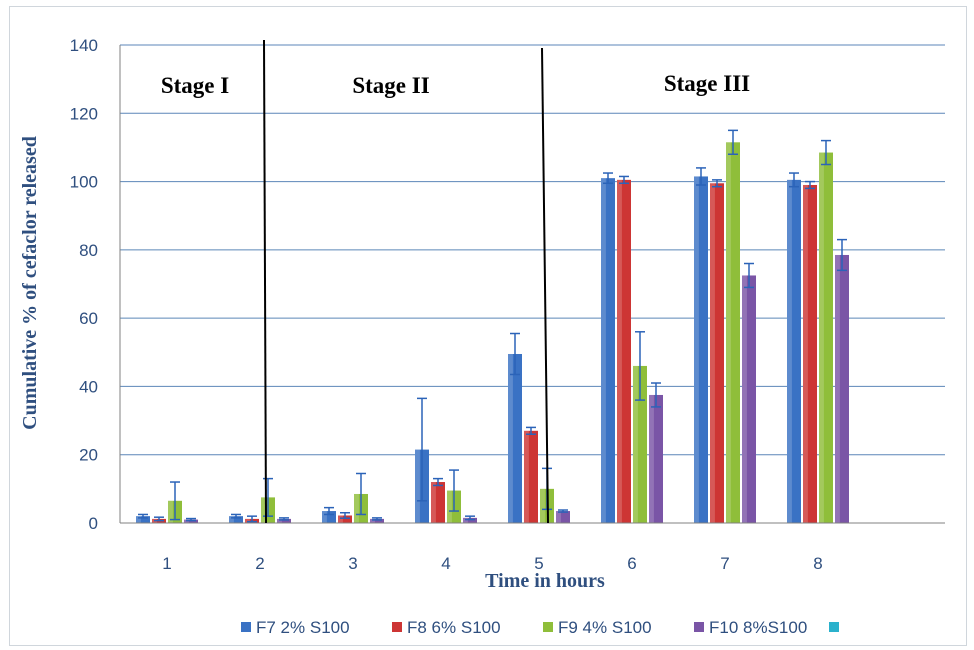 The image size is (974, 650). Describe the element at coordinates (631, 563) in the screenshot. I see `x-tick-label: 6` at that location.